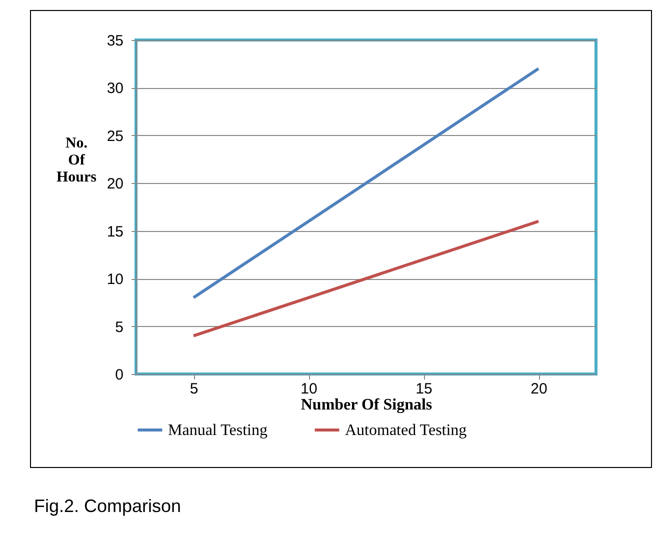  I want to click on y-tick-label: 0, so click(119, 375).